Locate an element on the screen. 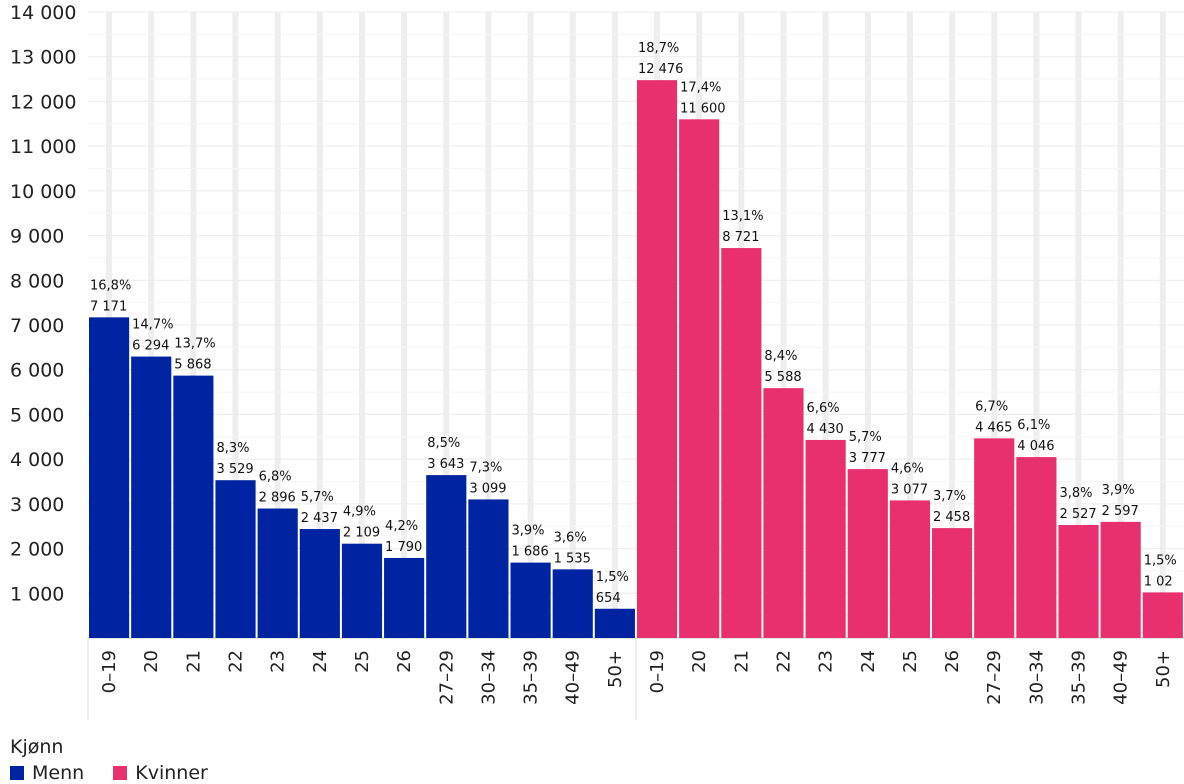 The image size is (1184, 784). legend-item-menn: Menn is located at coordinates (47, 773).